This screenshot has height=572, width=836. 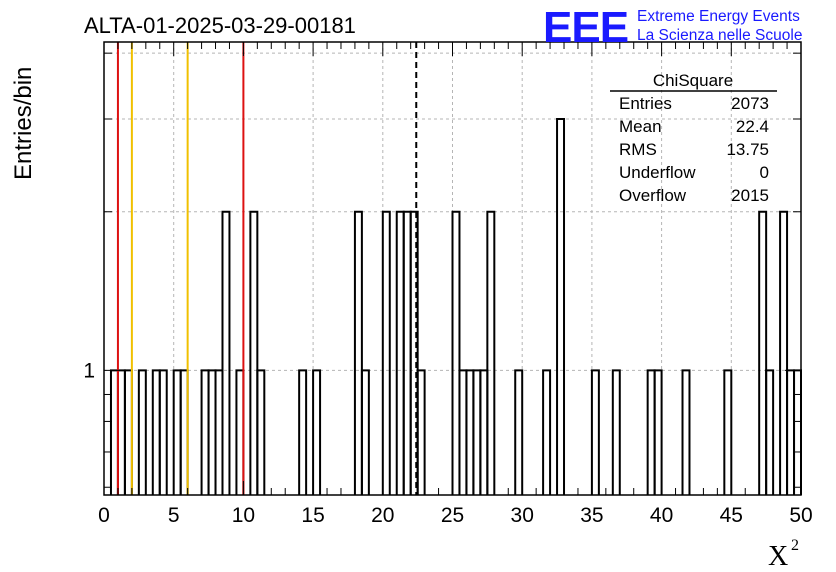 What do you see at coordinates (89, 370) in the screenshot?
I see `y-tick-label: 1` at bounding box center [89, 370].